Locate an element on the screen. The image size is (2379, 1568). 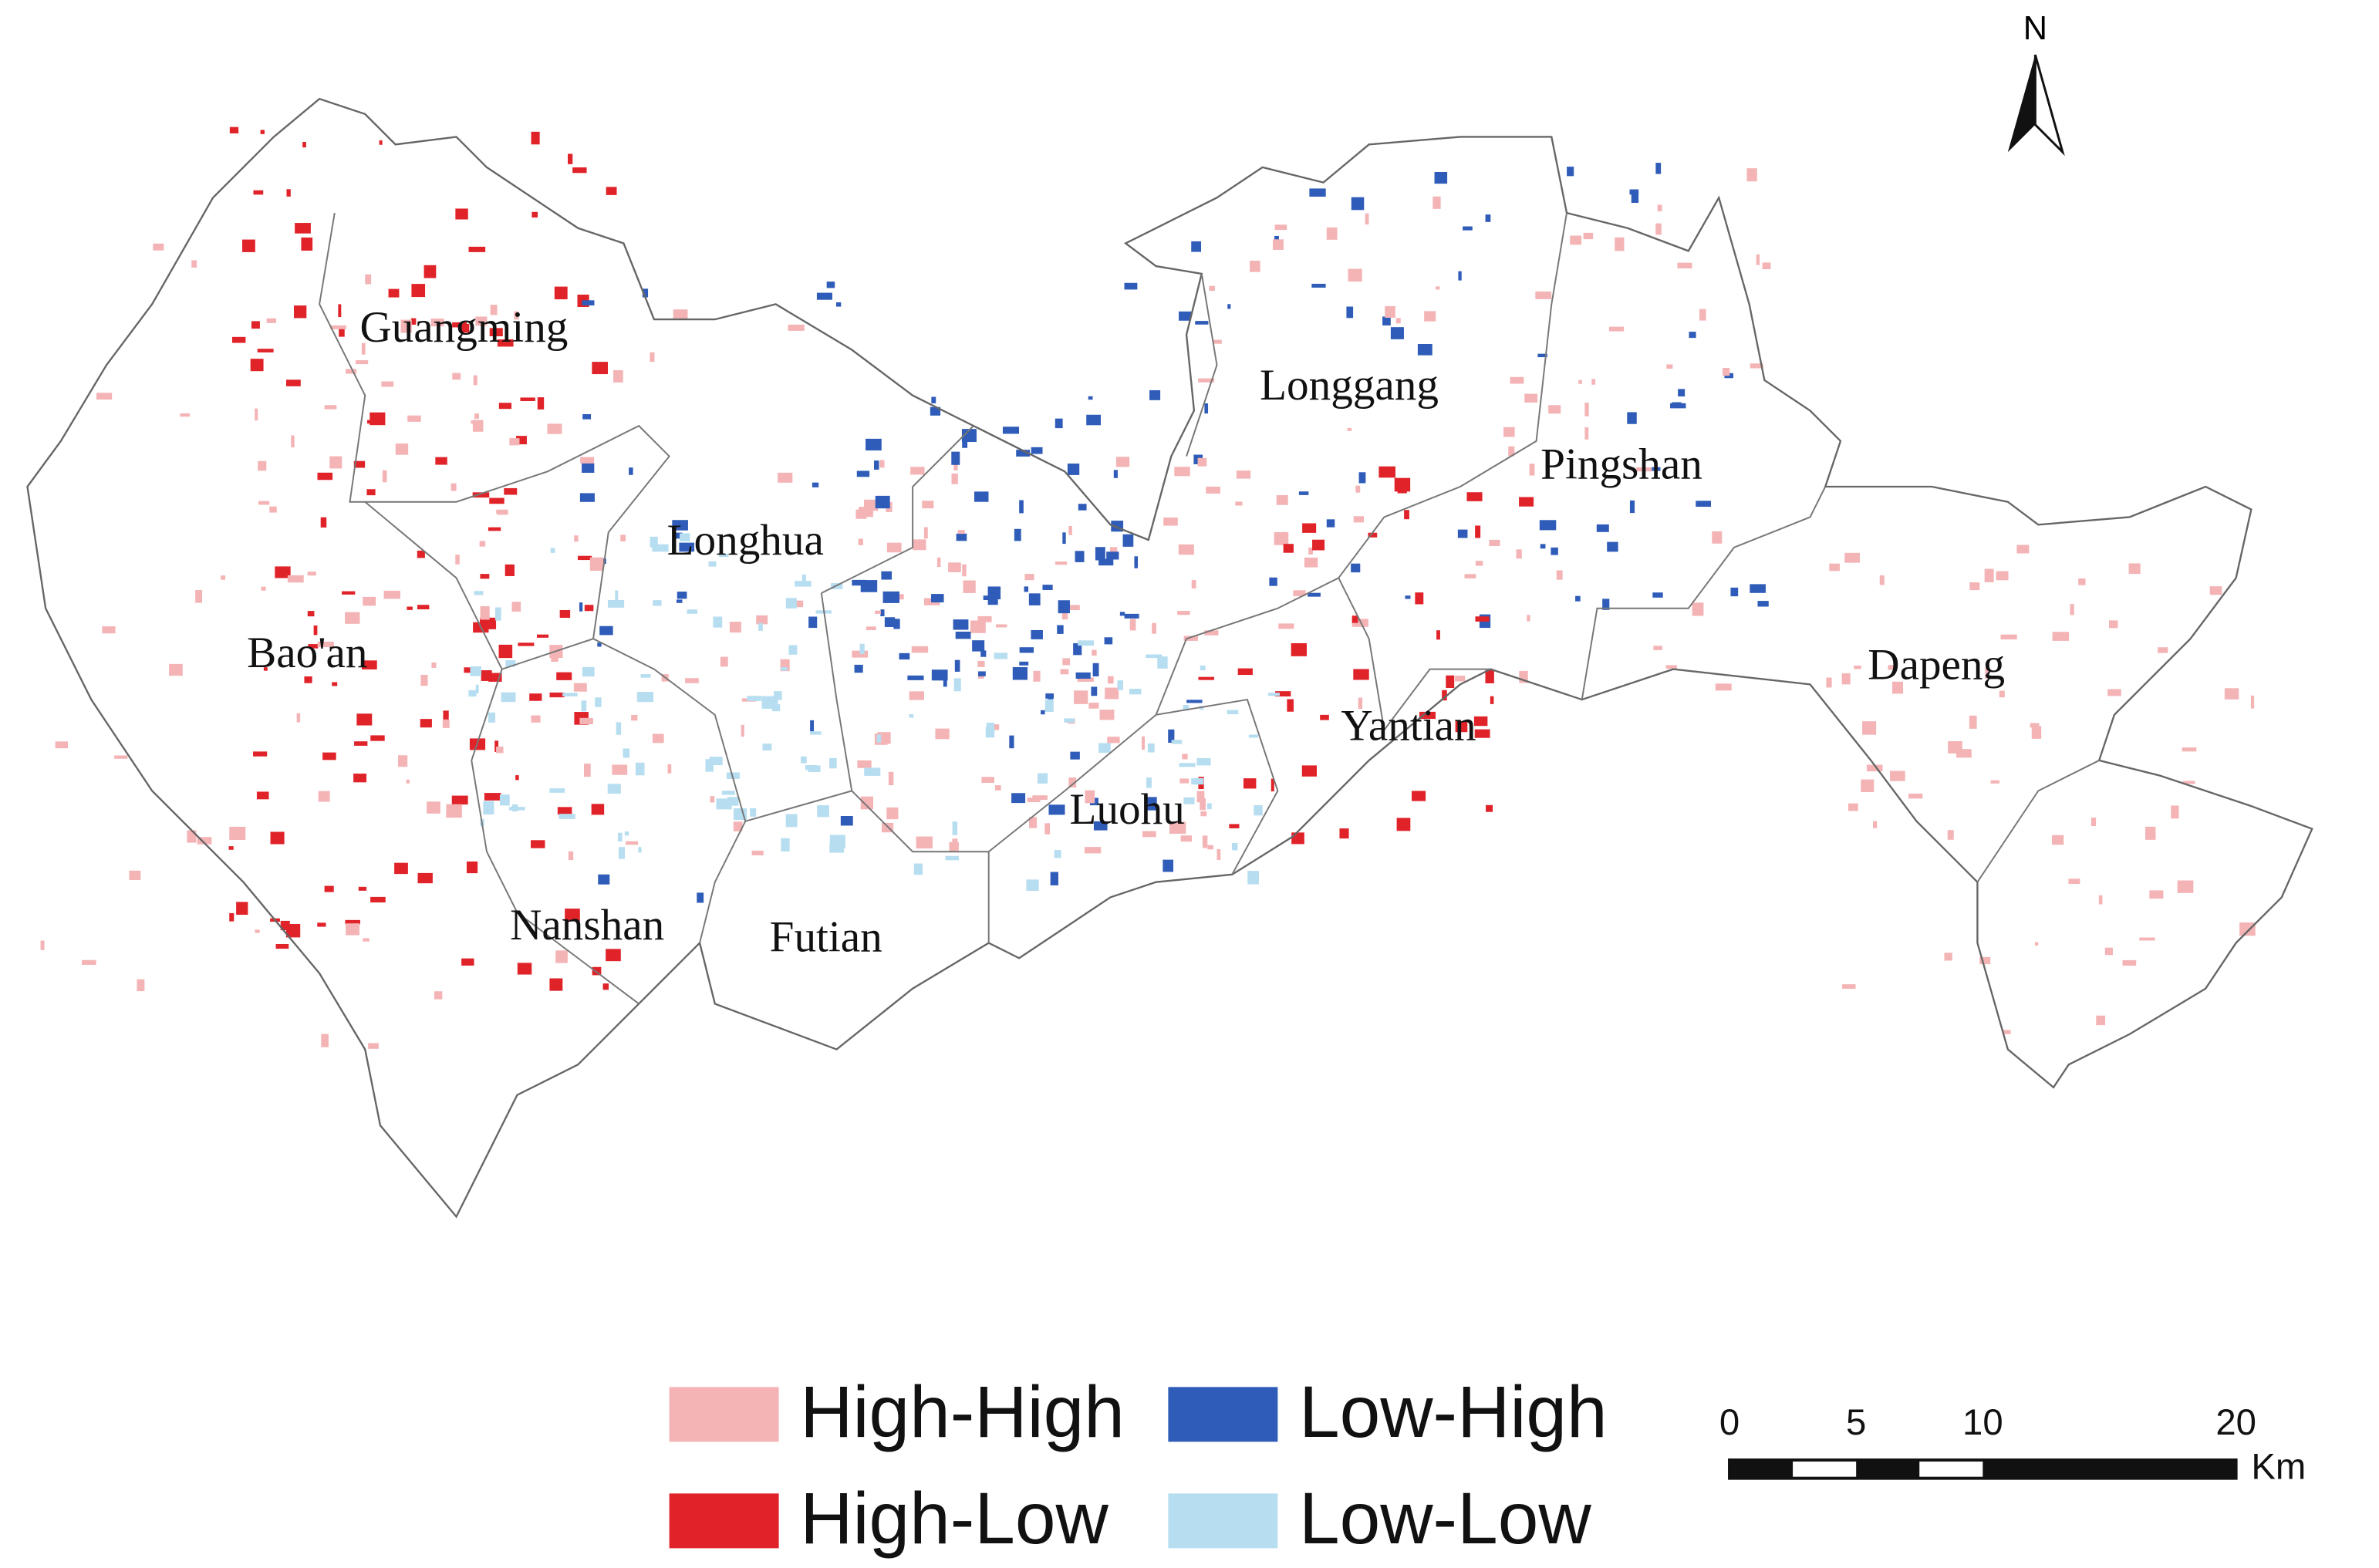
scale-bar-segment is located at coordinates (1888, 1469).